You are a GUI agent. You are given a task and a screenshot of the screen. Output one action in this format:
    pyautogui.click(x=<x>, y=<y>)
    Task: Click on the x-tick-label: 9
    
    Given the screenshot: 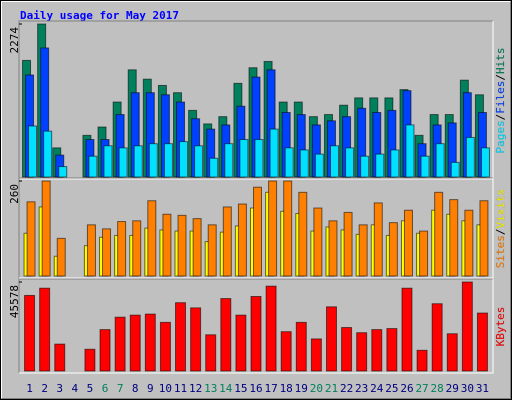 What is the action you would take?
    pyautogui.click(x=150, y=388)
    